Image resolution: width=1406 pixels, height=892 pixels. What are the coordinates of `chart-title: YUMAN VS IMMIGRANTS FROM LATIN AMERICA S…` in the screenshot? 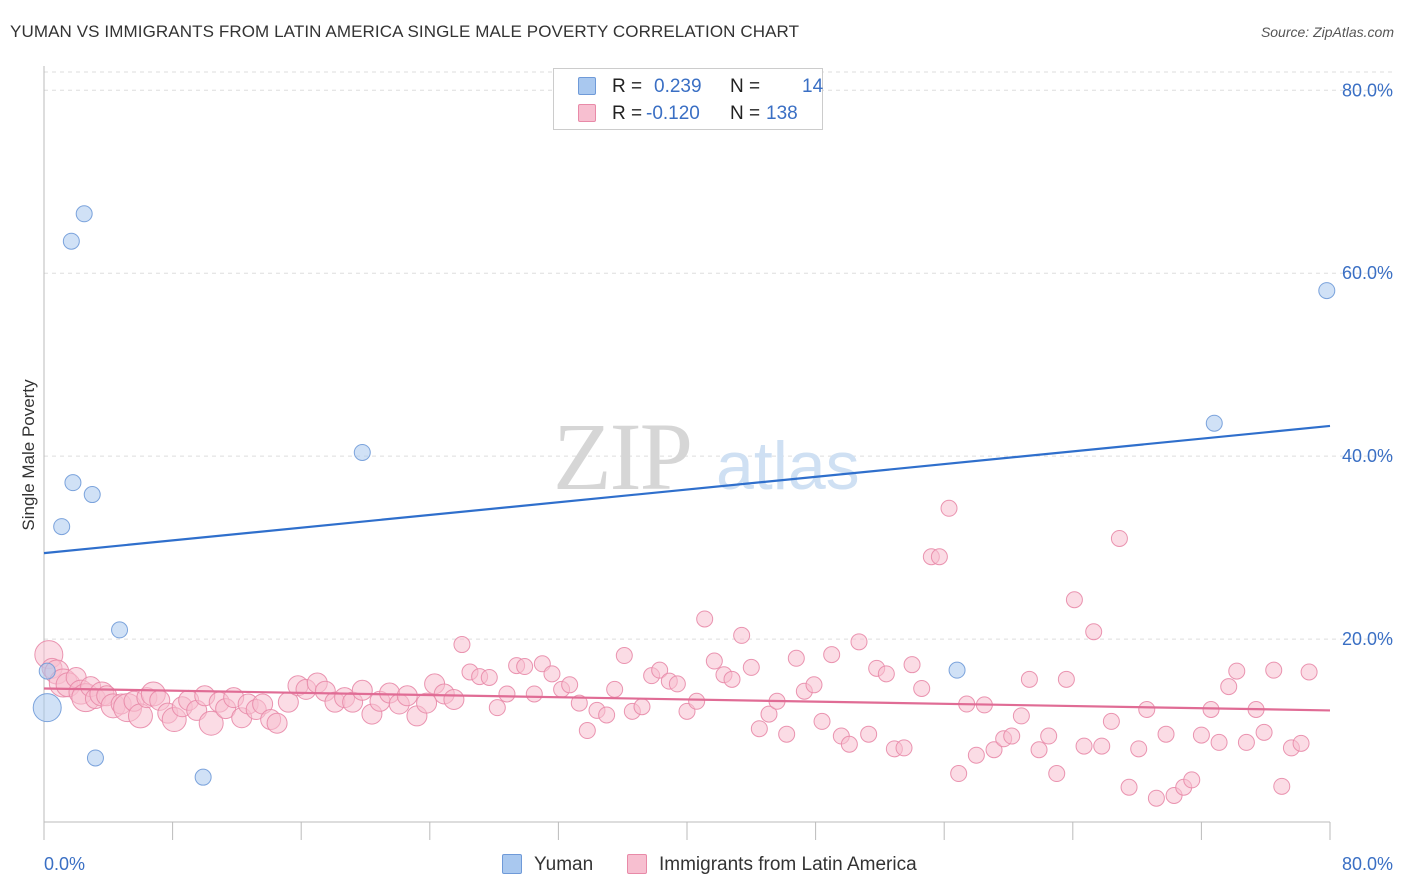 It's located at (405, 31).